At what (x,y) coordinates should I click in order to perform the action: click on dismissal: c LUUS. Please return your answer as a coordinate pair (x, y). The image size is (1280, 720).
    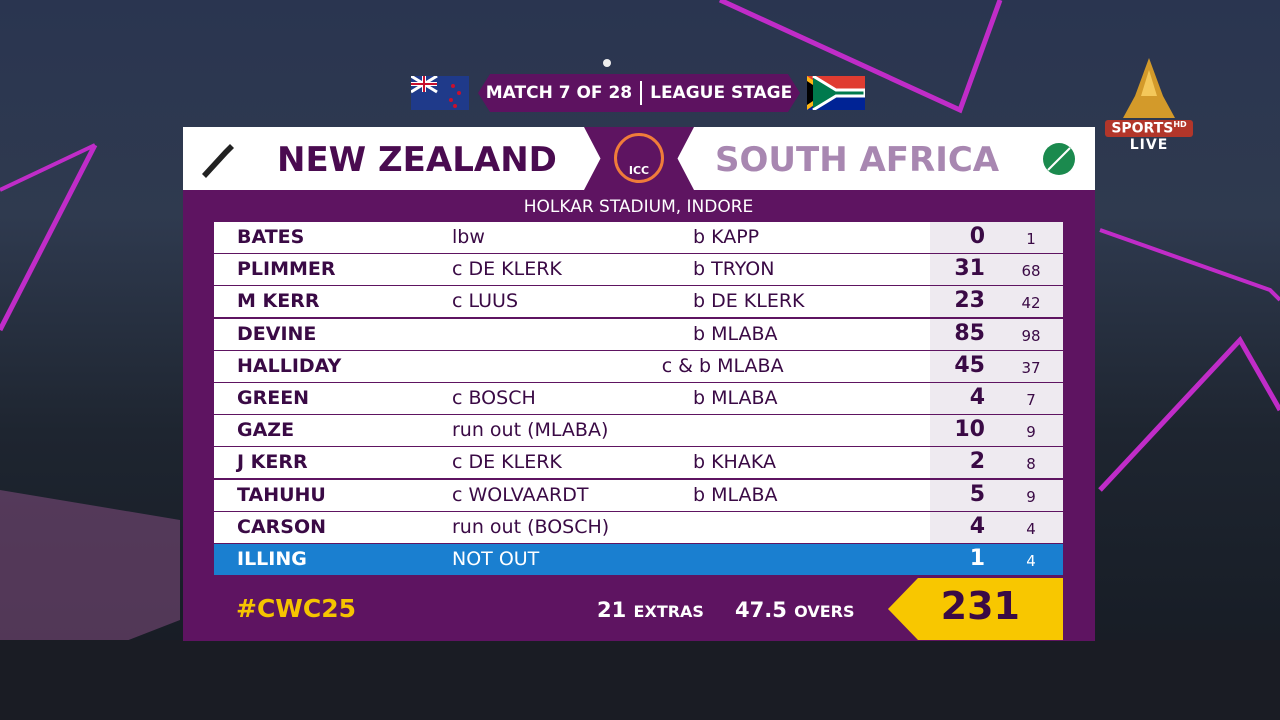
    Looking at the image, I should click on (485, 301).